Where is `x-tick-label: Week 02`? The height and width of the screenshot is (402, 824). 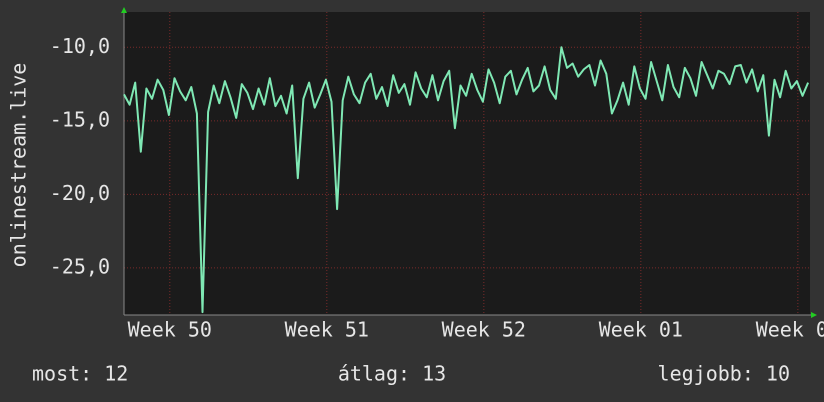
x-tick-label: Week 02 is located at coordinates (790, 330).